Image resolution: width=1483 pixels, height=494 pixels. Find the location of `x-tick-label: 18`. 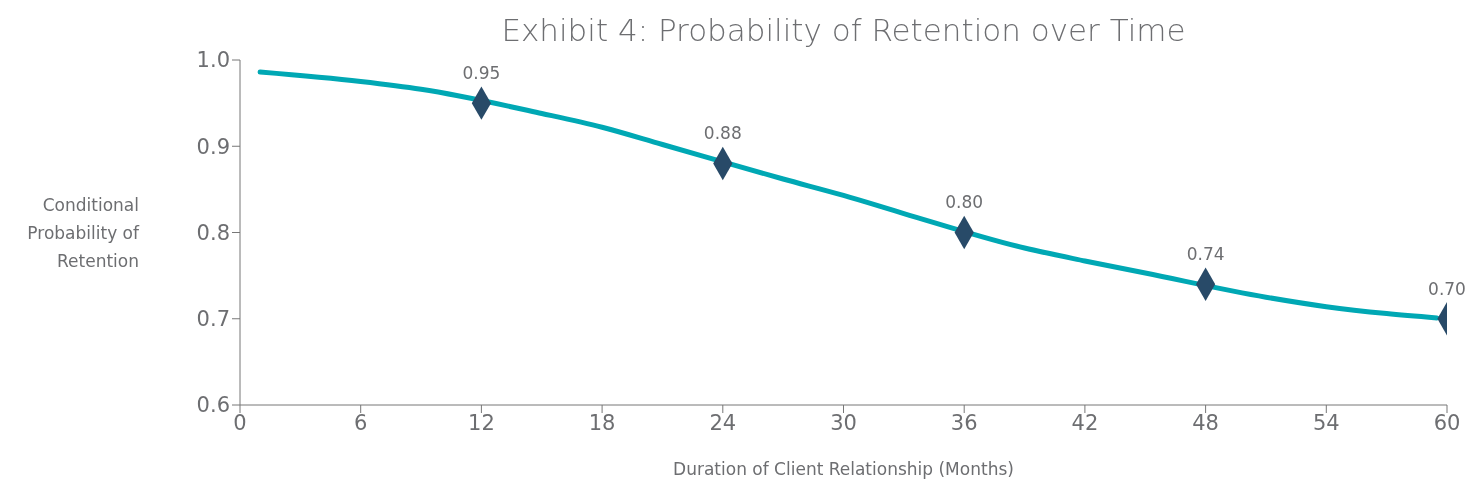

x-tick-label: 18 is located at coordinates (602, 422).